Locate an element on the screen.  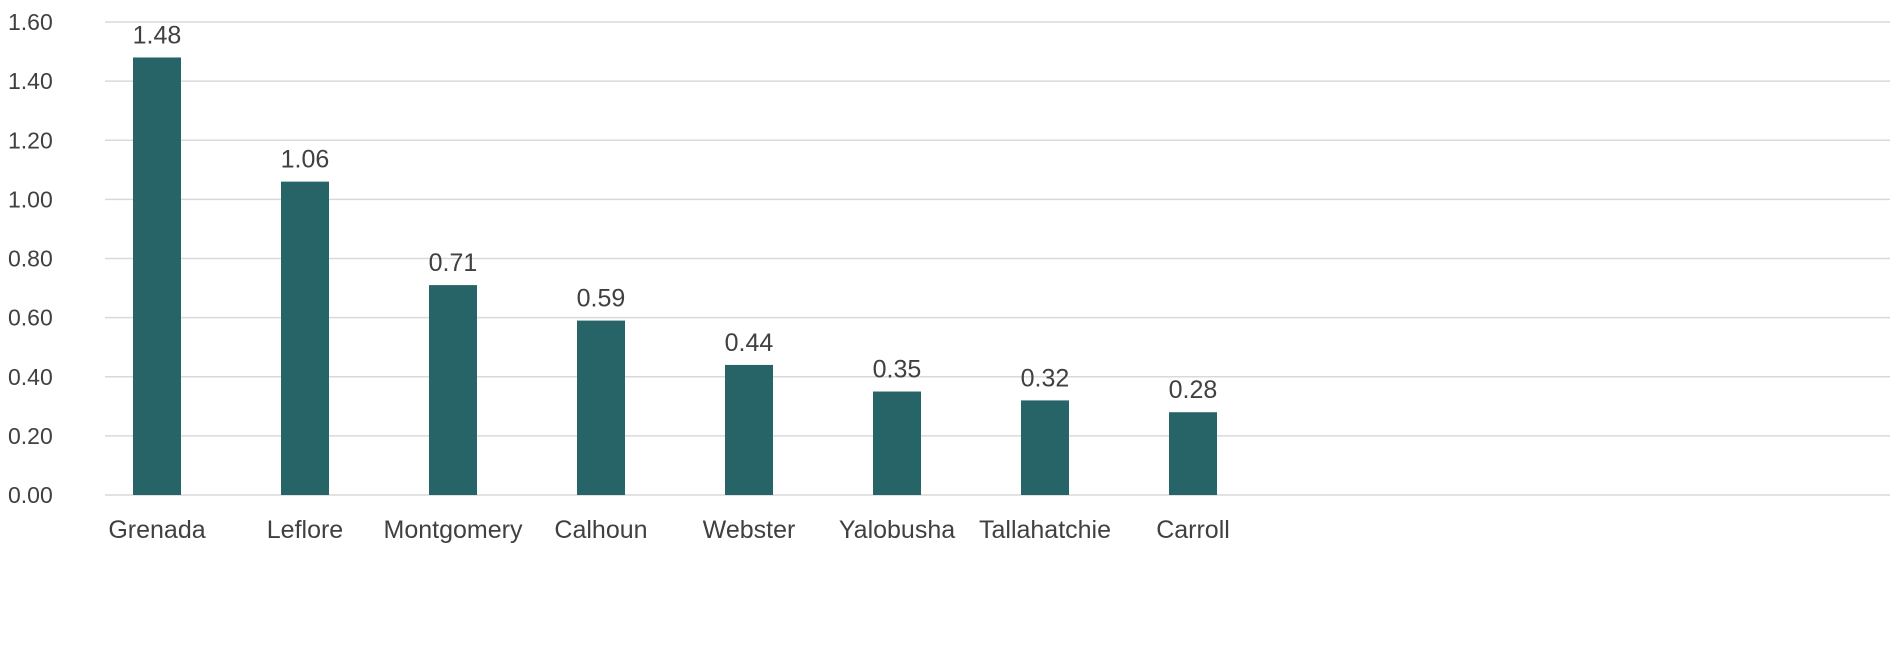
data-label: 0.44 is located at coordinates (749, 343).